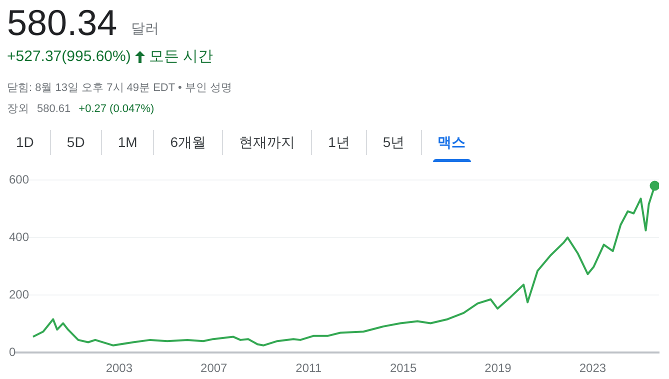  What do you see at coordinates (12, 351) in the screenshot?
I see `y-tick-label: 0` at bounding box center [12, 351].